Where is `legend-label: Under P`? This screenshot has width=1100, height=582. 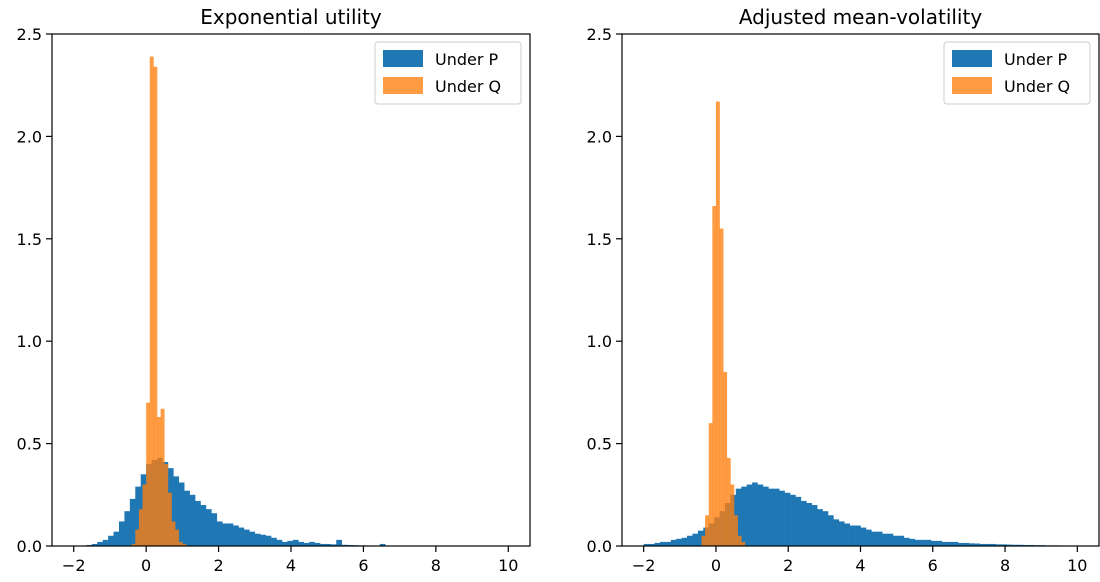 legend-label: Under P is located at coordinates (467, 59).